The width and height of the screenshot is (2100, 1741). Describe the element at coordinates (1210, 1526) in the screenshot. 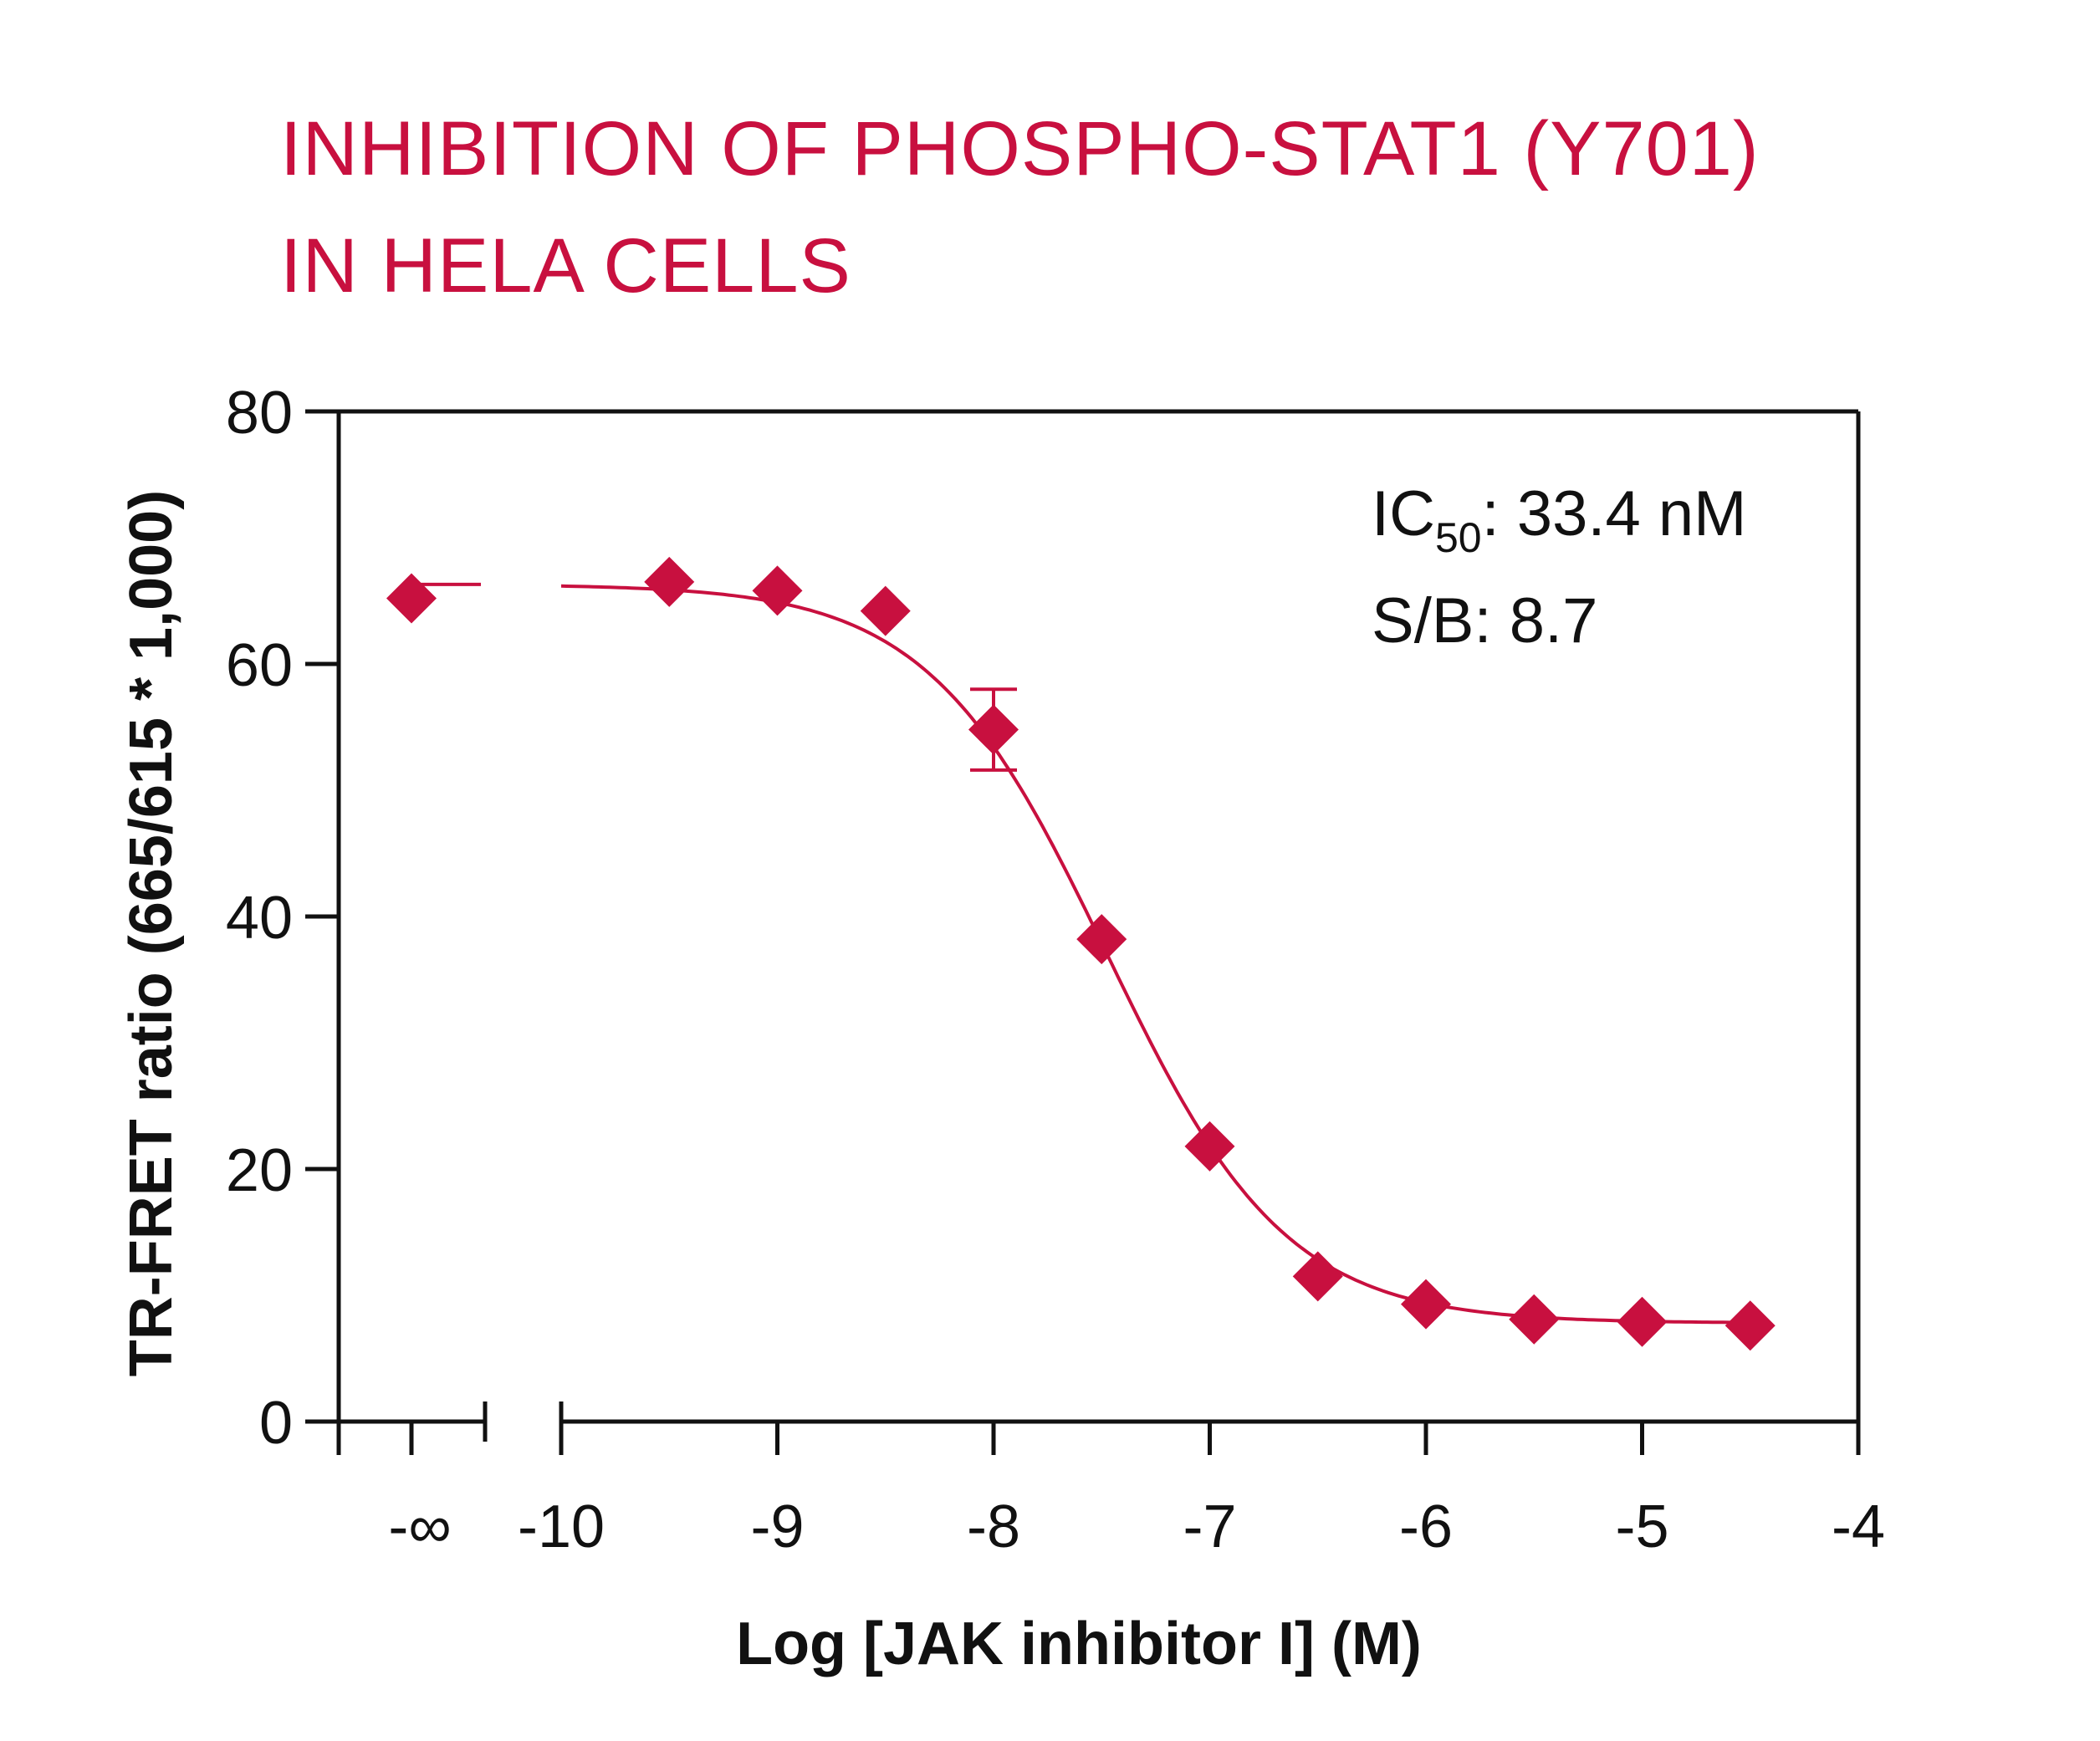

I see `x-tick-label: -7` at that location.